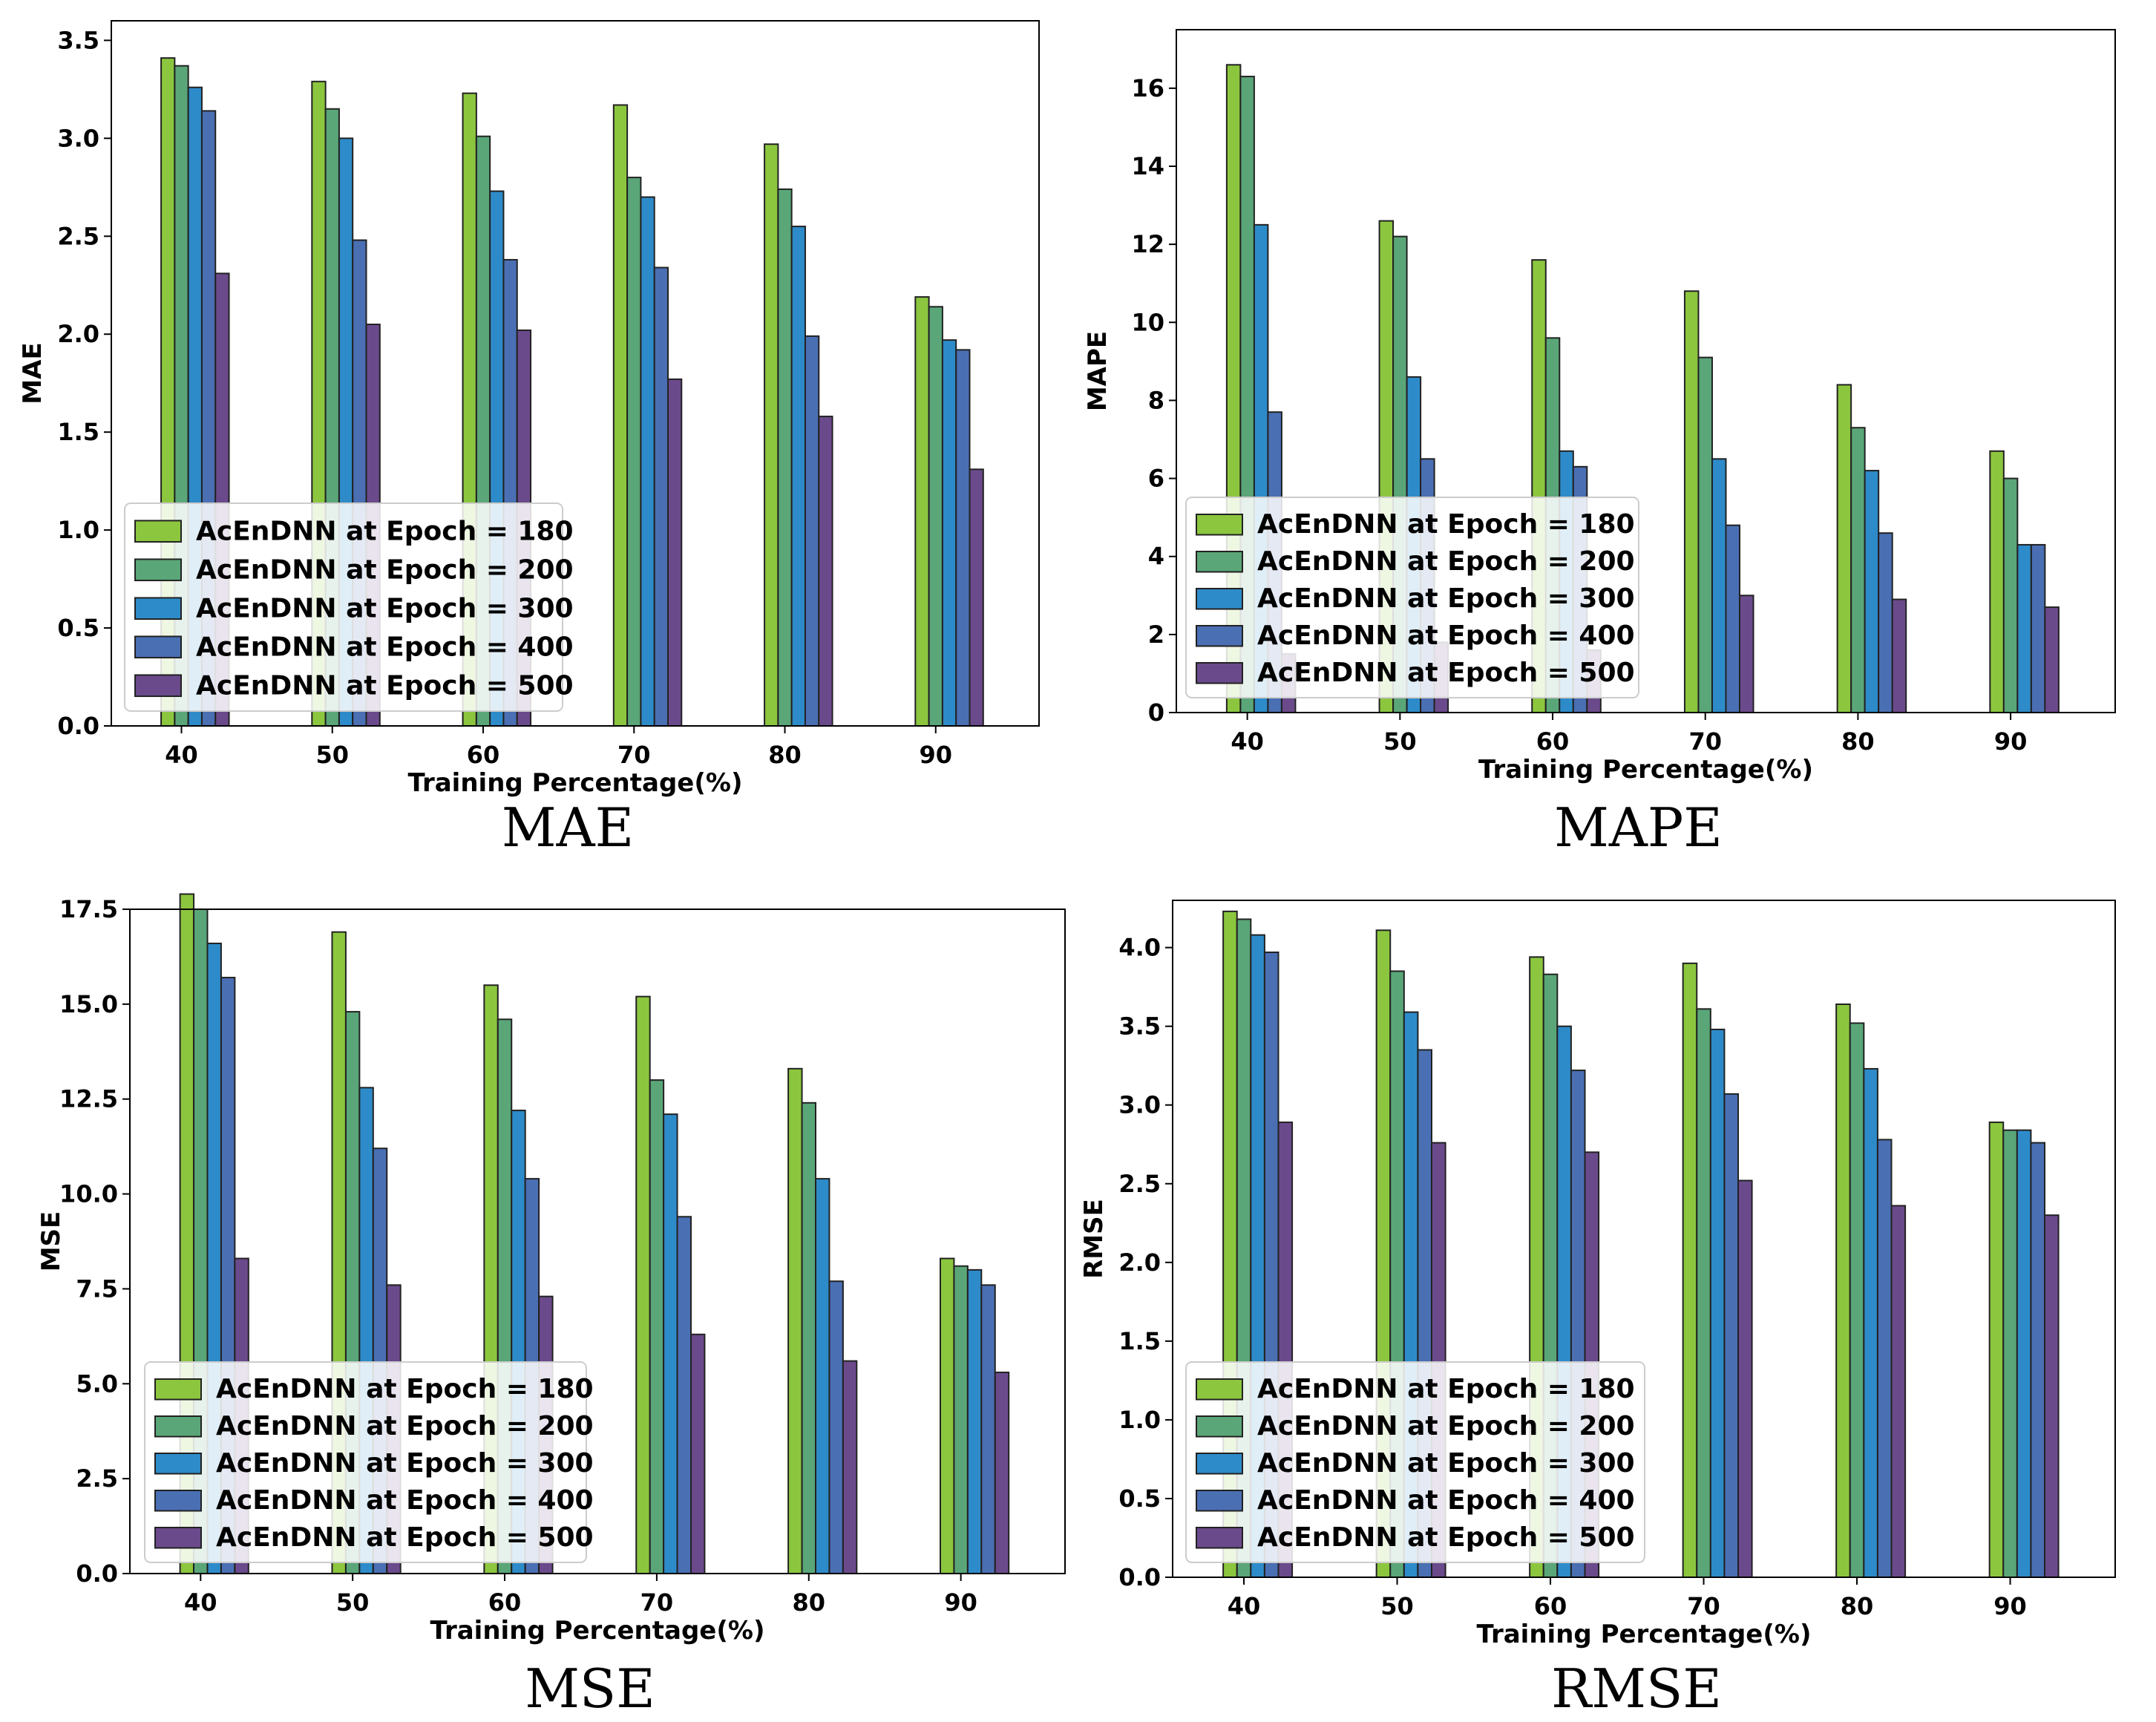 This screenshot has width=2156, height=1722. Describe the element at coordinates (1446, 598) in the screenshot. I see `legend-label: AcEnDNN at Epoch = 300` at that location.